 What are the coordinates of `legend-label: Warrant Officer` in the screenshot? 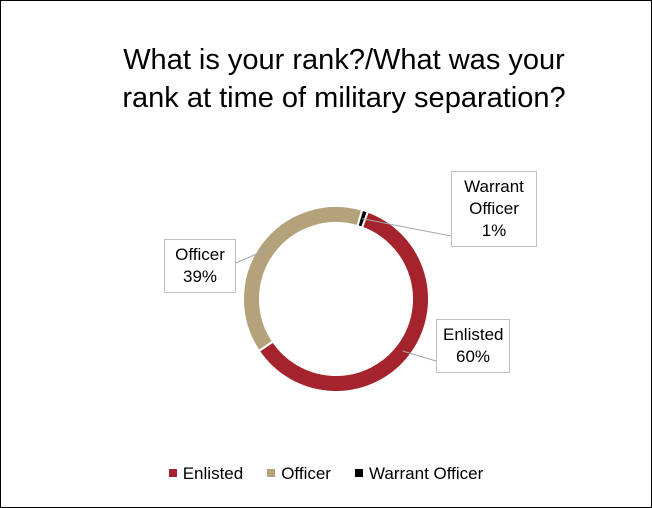 It's located at (426, 473).